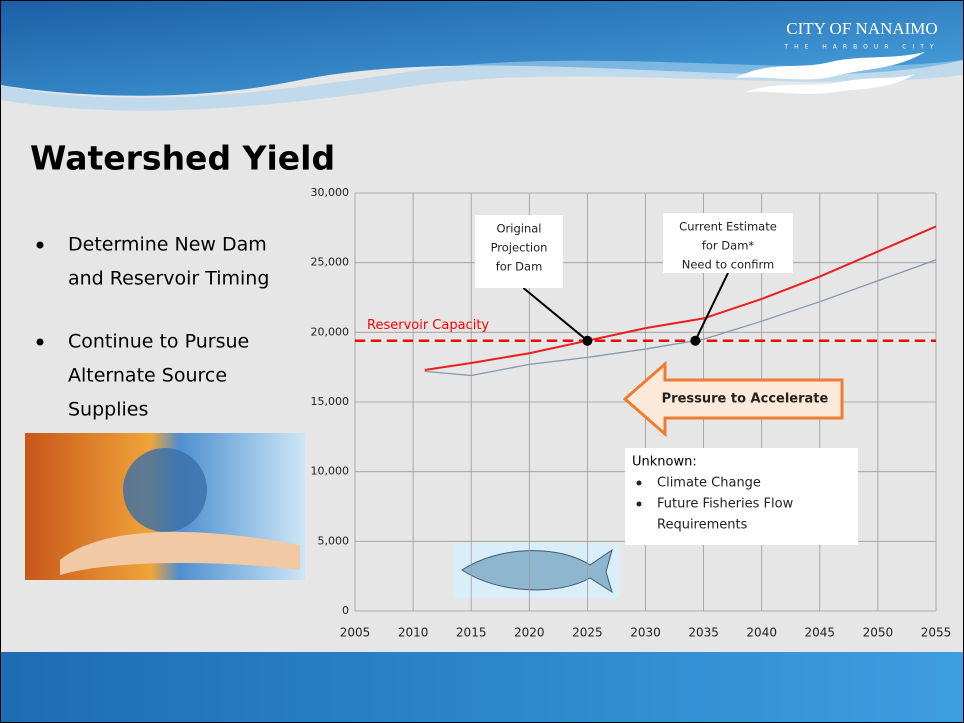 The width and height of the screenshot is (964, 723). Describe the element at coordinates (482, 687) in the screenshot. I see `footer-band` at that location.